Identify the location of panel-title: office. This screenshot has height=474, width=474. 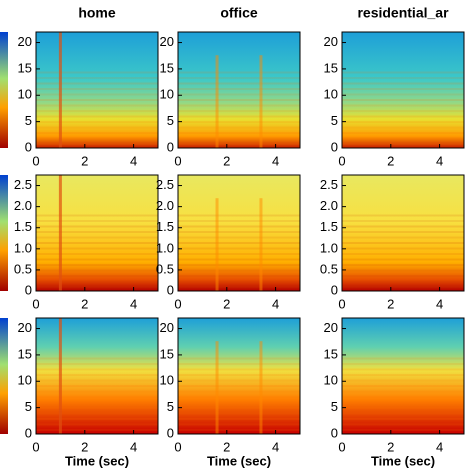
(239, 13).